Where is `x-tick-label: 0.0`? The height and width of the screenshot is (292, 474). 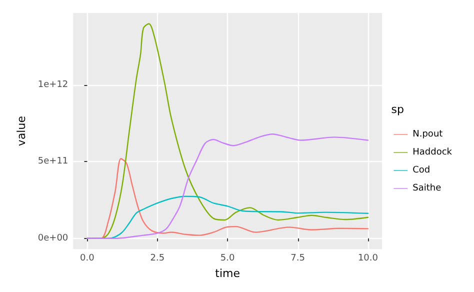
x-tick-label: 0.0 is located at coordinates (87, 259).